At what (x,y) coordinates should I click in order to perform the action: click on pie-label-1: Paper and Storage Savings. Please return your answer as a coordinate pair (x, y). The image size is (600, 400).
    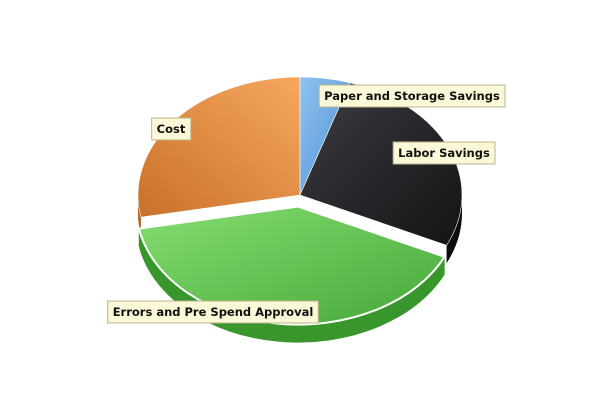
    Looking at the image, I should click on (412, 96).